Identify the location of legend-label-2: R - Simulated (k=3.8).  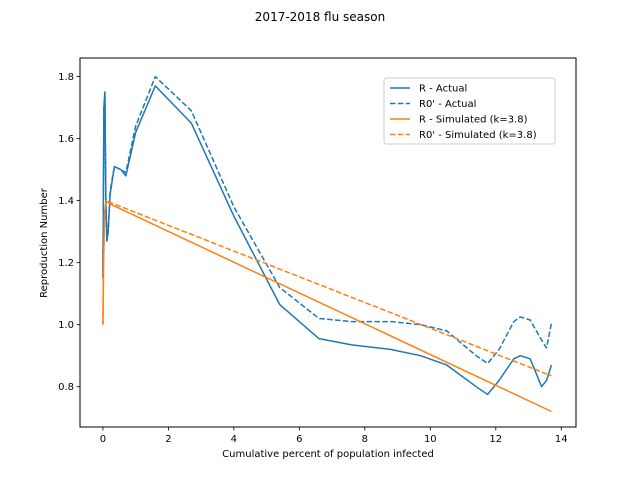
(473, 120).